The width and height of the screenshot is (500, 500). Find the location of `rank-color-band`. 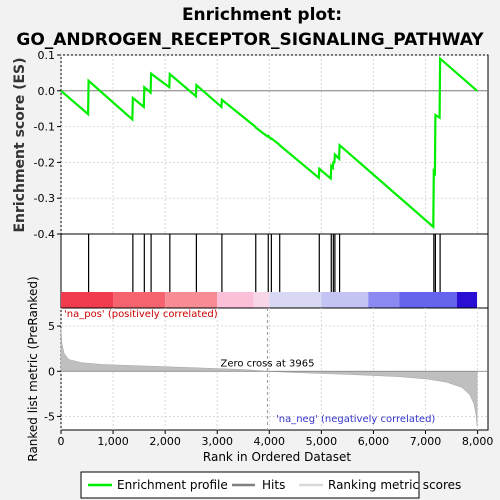

rank-color-band is located at coordinates (269, 300).